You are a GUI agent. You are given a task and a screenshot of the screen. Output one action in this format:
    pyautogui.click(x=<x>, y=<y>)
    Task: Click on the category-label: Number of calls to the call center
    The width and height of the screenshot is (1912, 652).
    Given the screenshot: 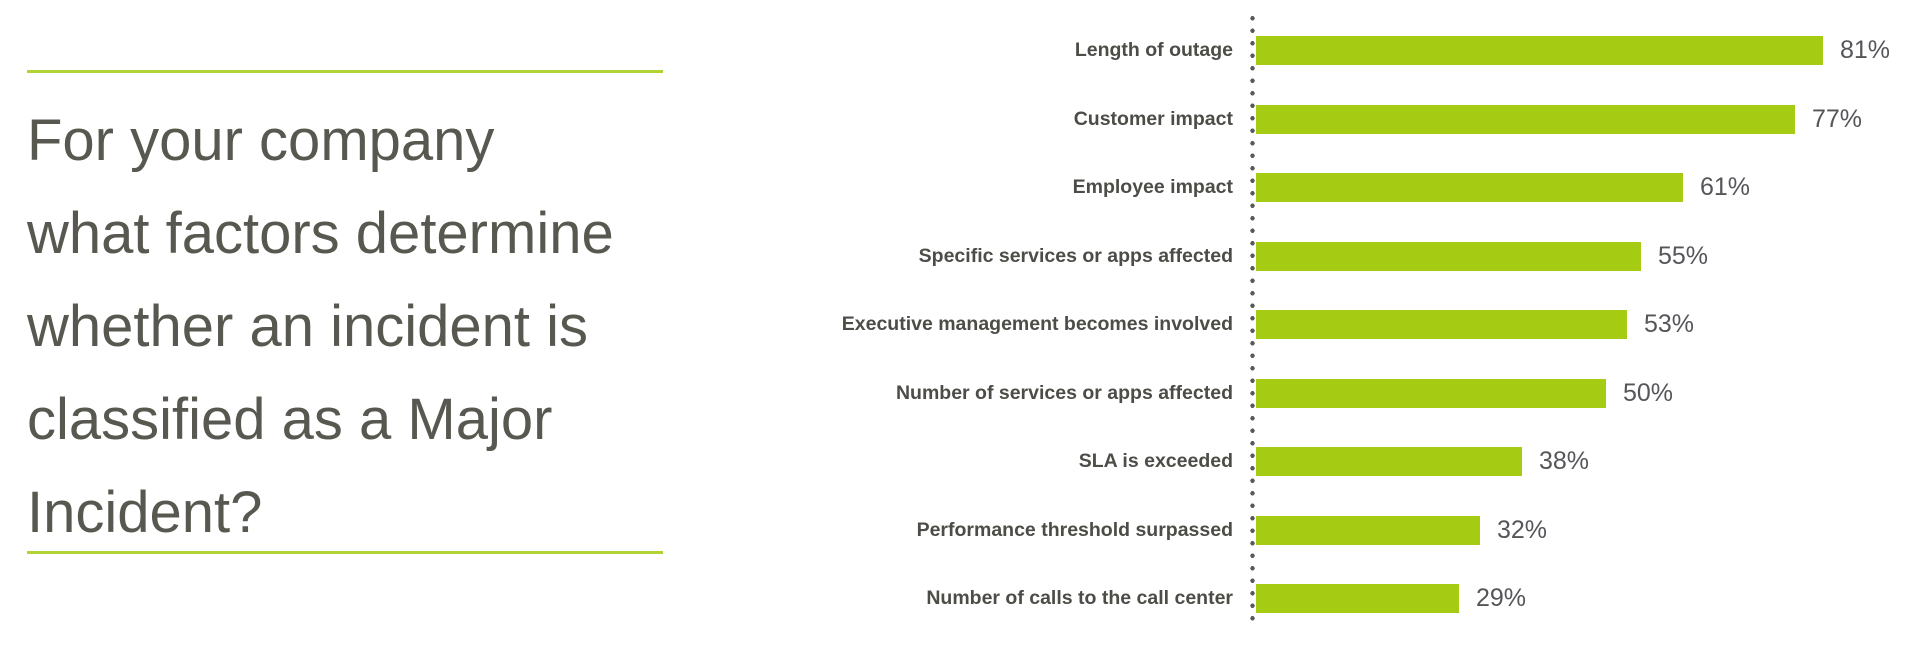 What is the action you would take?
    pyautogui.click(x=1079, y=598)
    